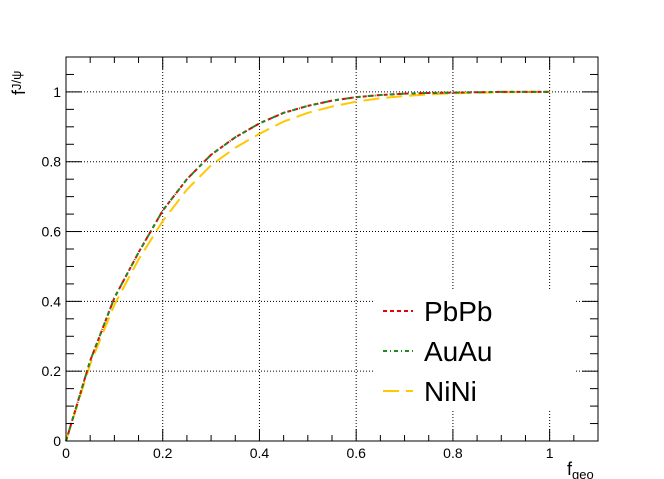  What do you see at coordinates (580, 469) in the screenshot?
I see `x-axis-label: fgeo` at bounding box center [580, 469].